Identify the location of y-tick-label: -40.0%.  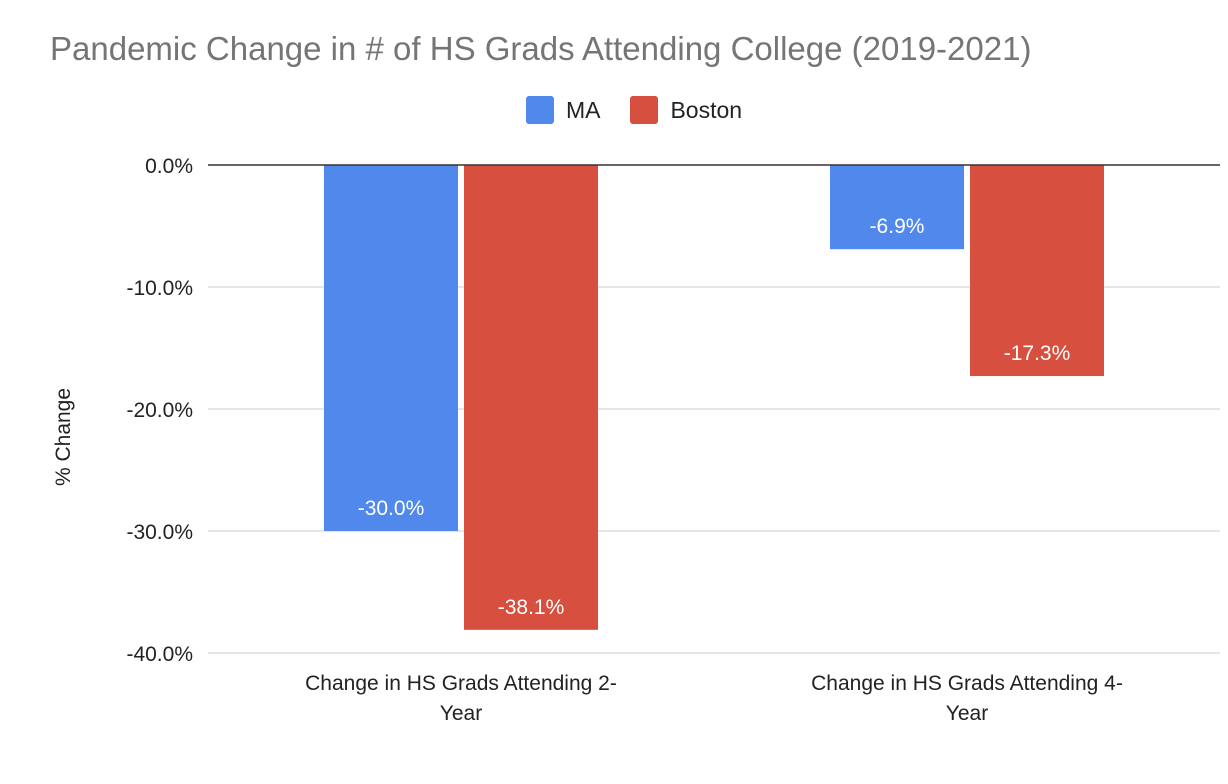
(159, 654).